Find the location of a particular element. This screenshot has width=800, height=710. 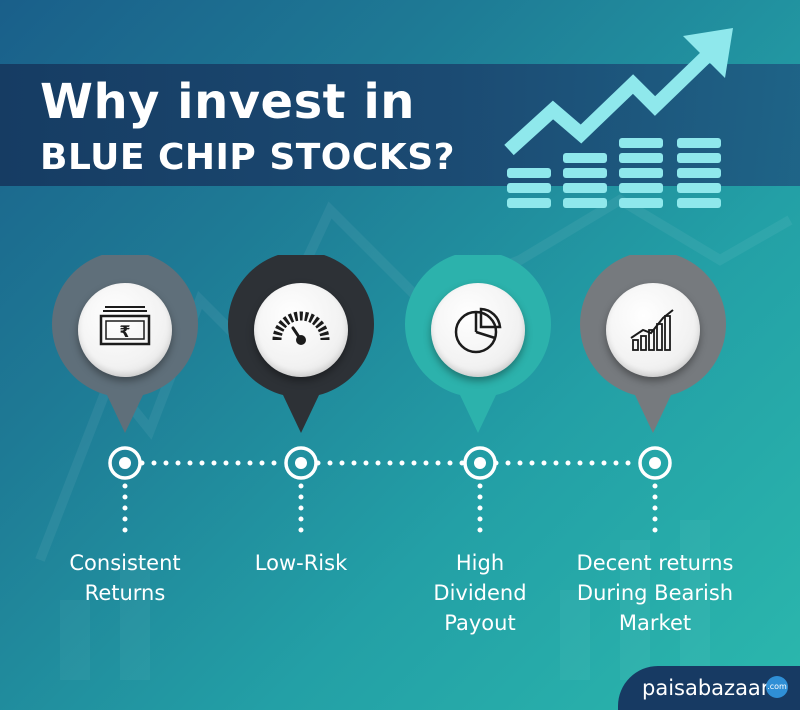

brand-suffix-badge: .com is located at coordinates (777, 687).